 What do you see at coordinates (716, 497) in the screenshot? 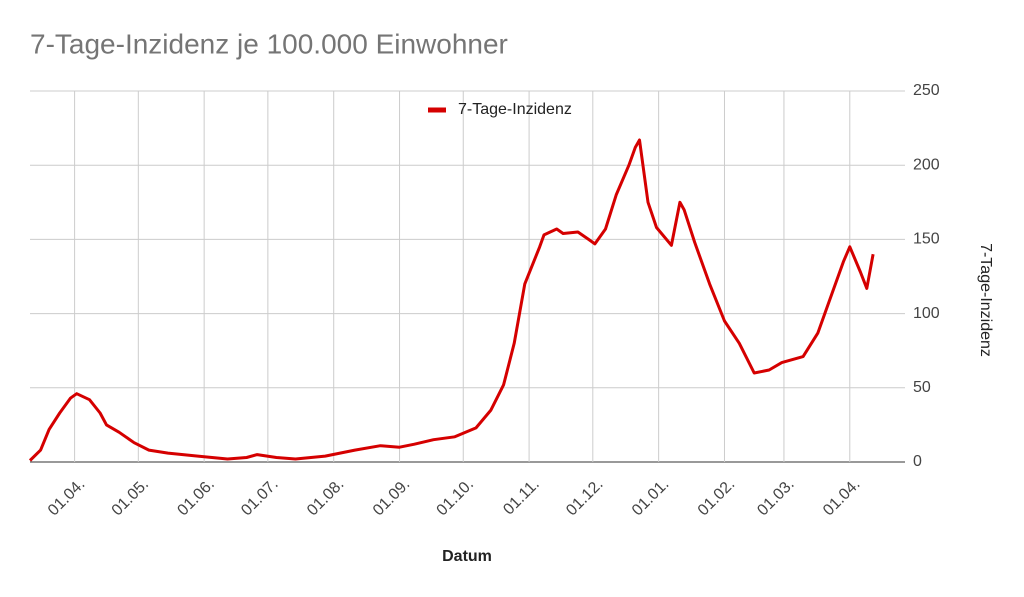
I see `x-tick-label: 01.02.` at bounding box center [716, 497].